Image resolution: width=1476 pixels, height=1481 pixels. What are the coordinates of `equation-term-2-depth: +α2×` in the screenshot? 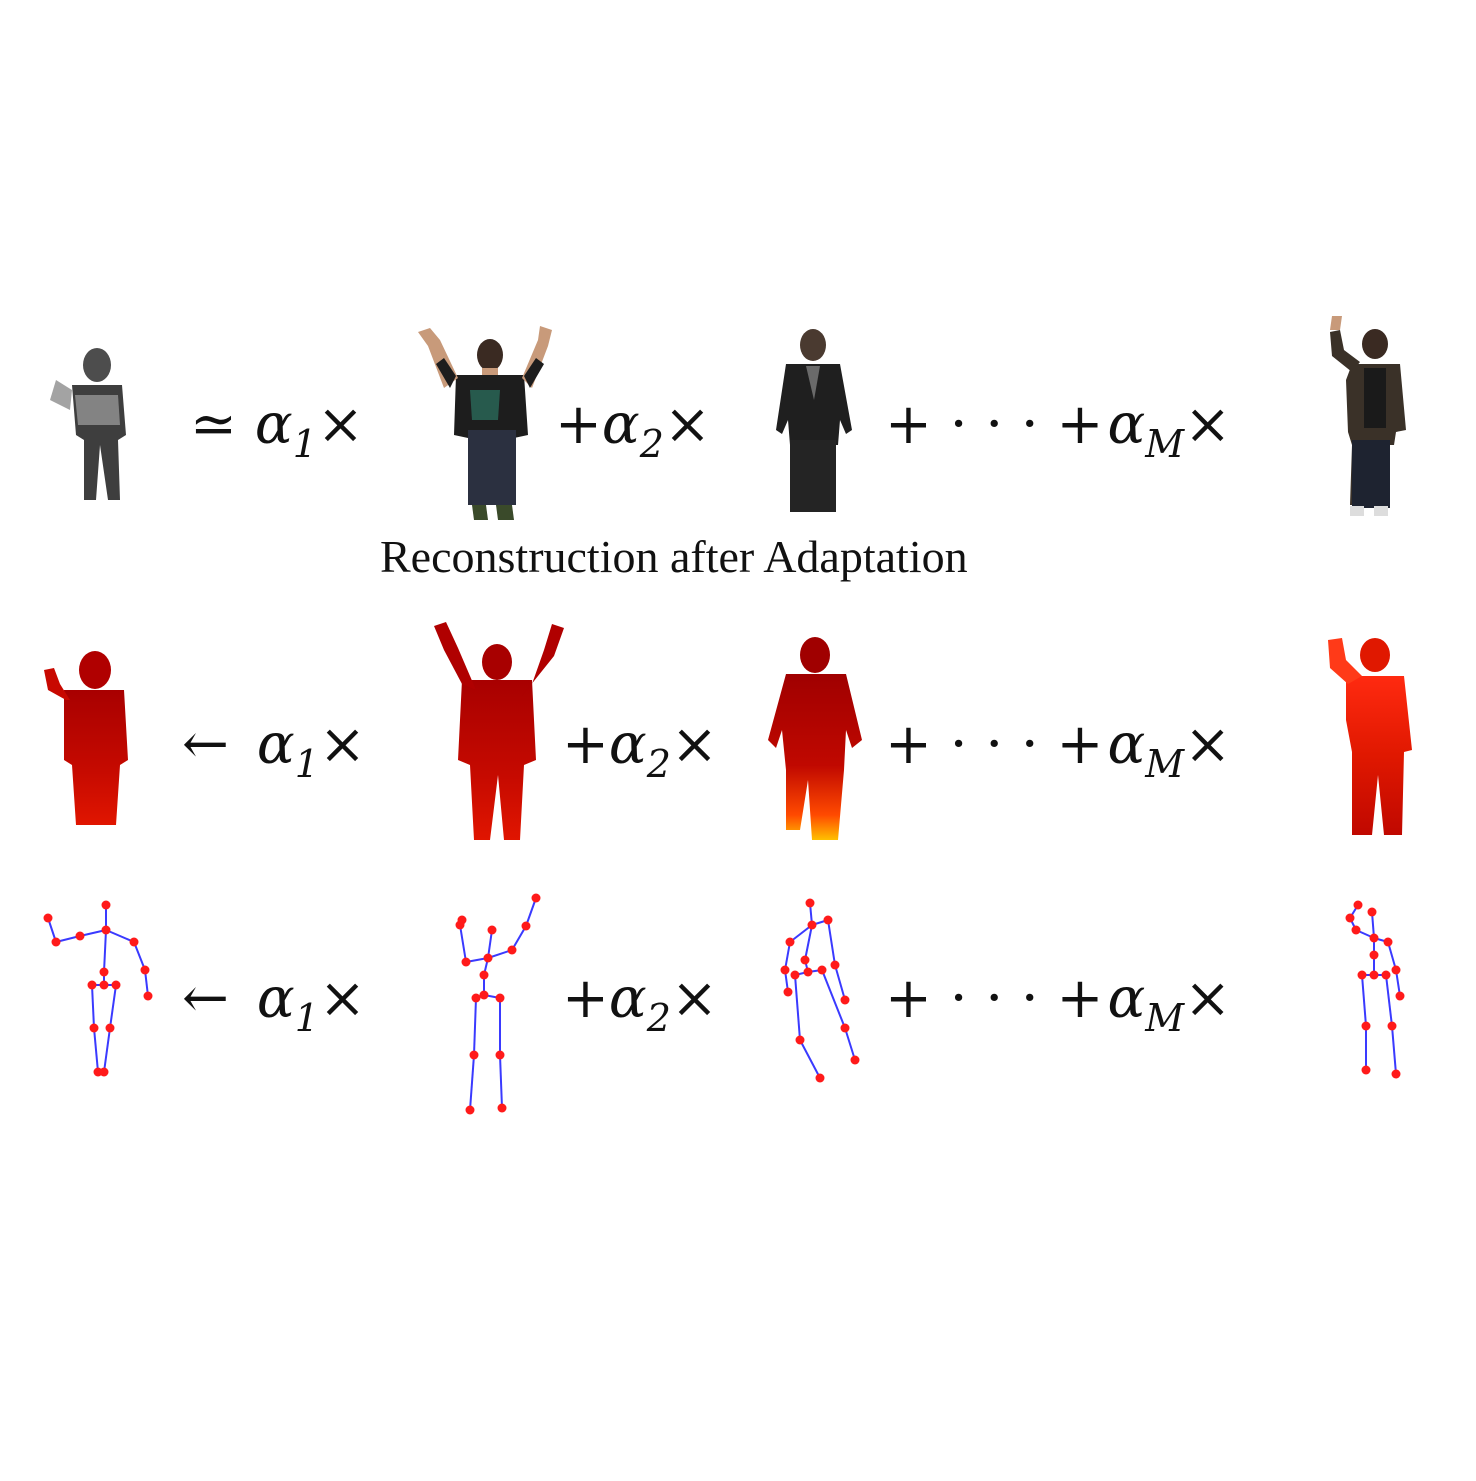 It's located at (640, 749).